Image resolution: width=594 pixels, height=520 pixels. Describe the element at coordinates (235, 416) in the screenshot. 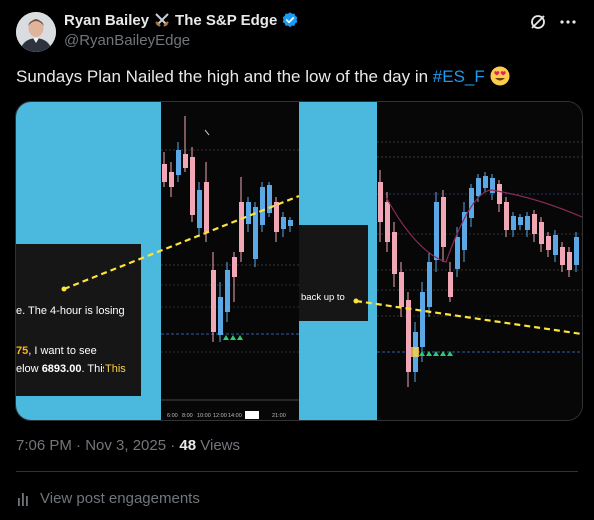

I see `time-label: 14:00` at that location.